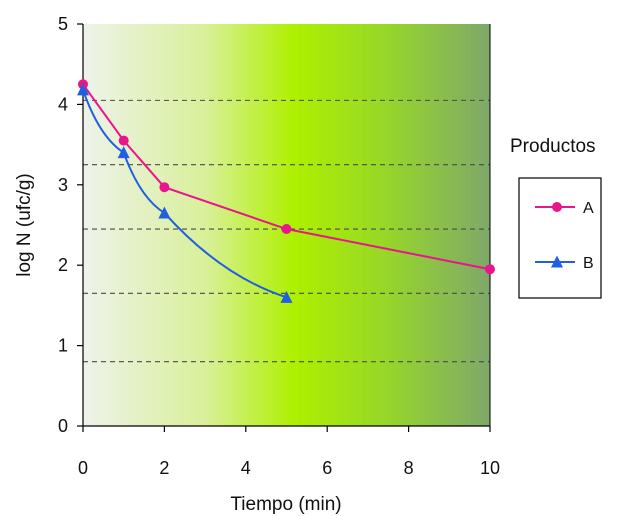 This screenshot has height=516, width=626. I want to click on legend-box, so click(560, 238).